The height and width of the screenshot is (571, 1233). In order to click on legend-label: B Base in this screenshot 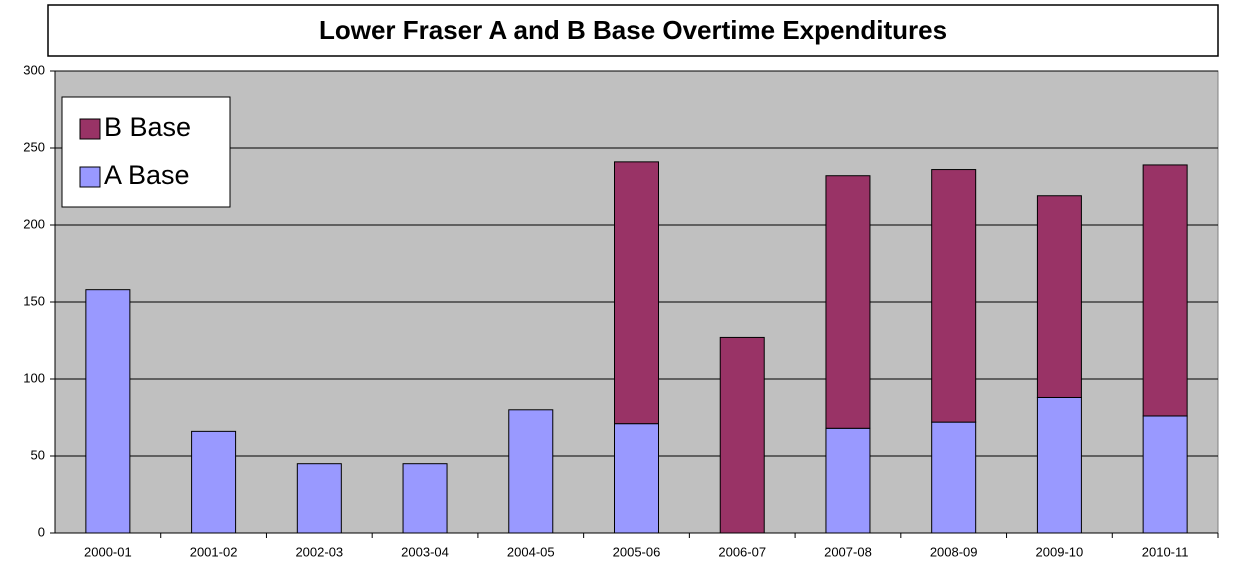, I will do `click(147, 127)`.